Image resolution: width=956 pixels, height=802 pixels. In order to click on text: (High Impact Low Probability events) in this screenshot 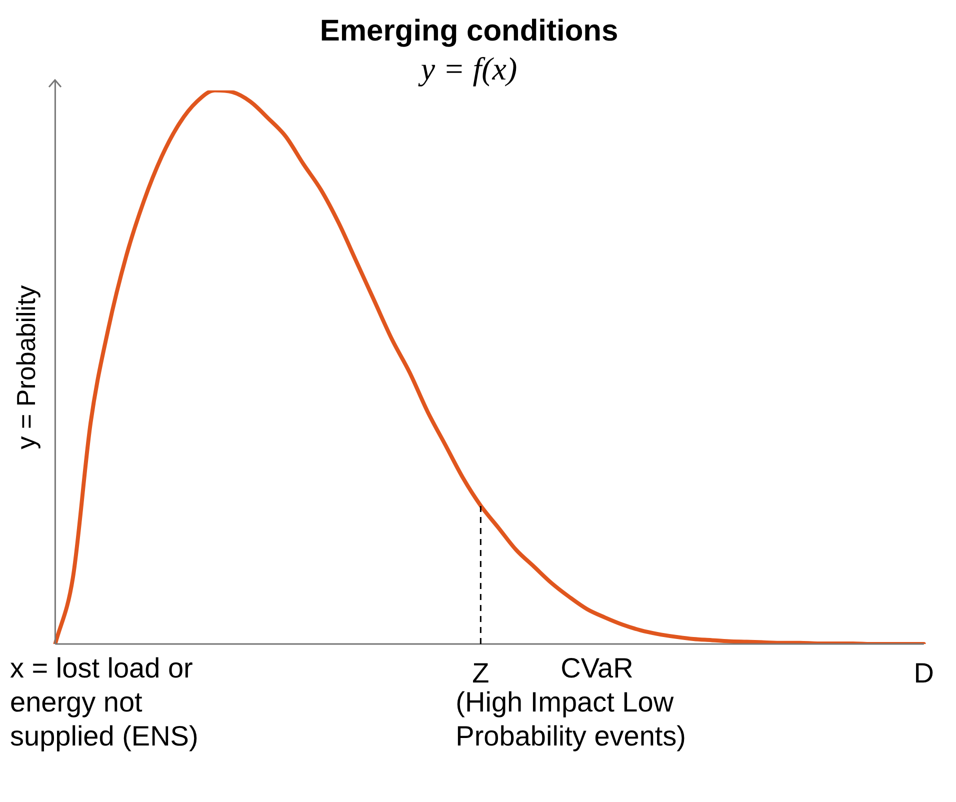, I will do `click(571, 719)`.